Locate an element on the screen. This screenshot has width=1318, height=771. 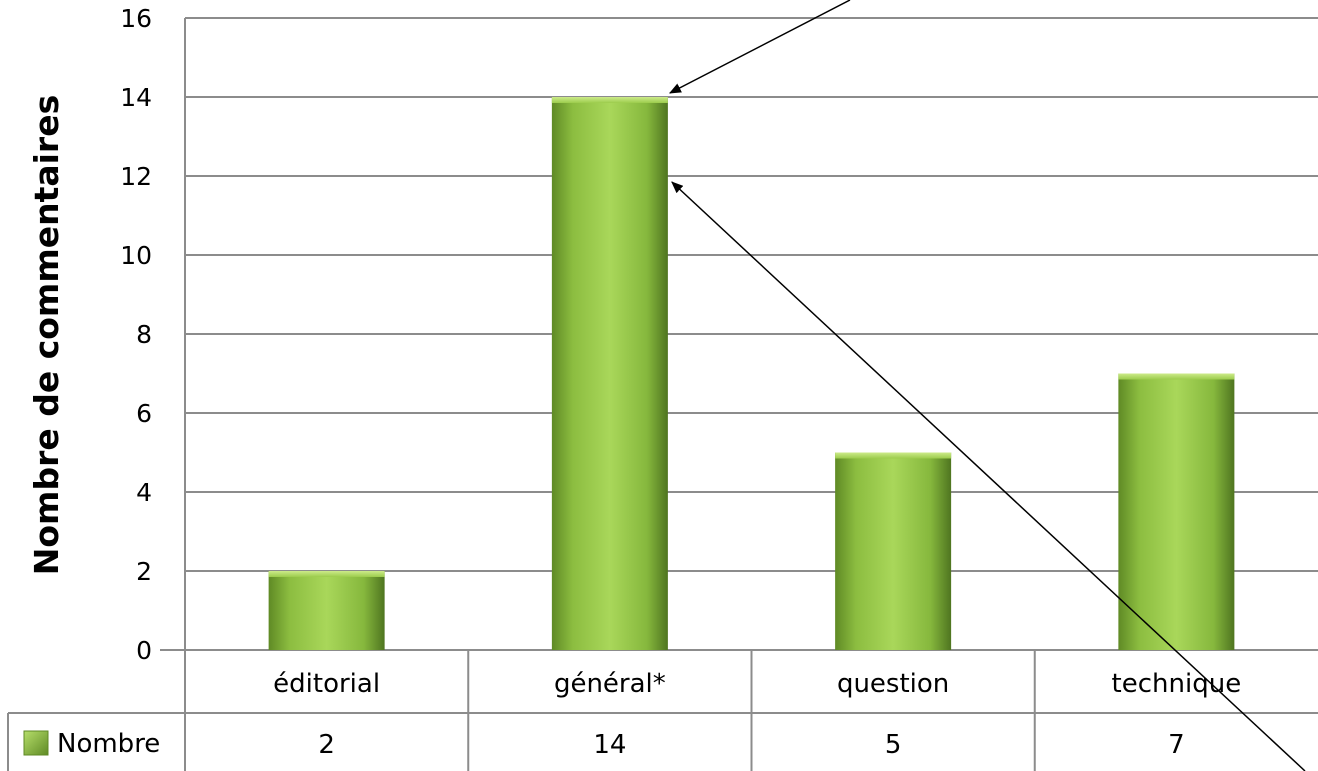
legend-label: Nombre is located at coordinates (108, 744).